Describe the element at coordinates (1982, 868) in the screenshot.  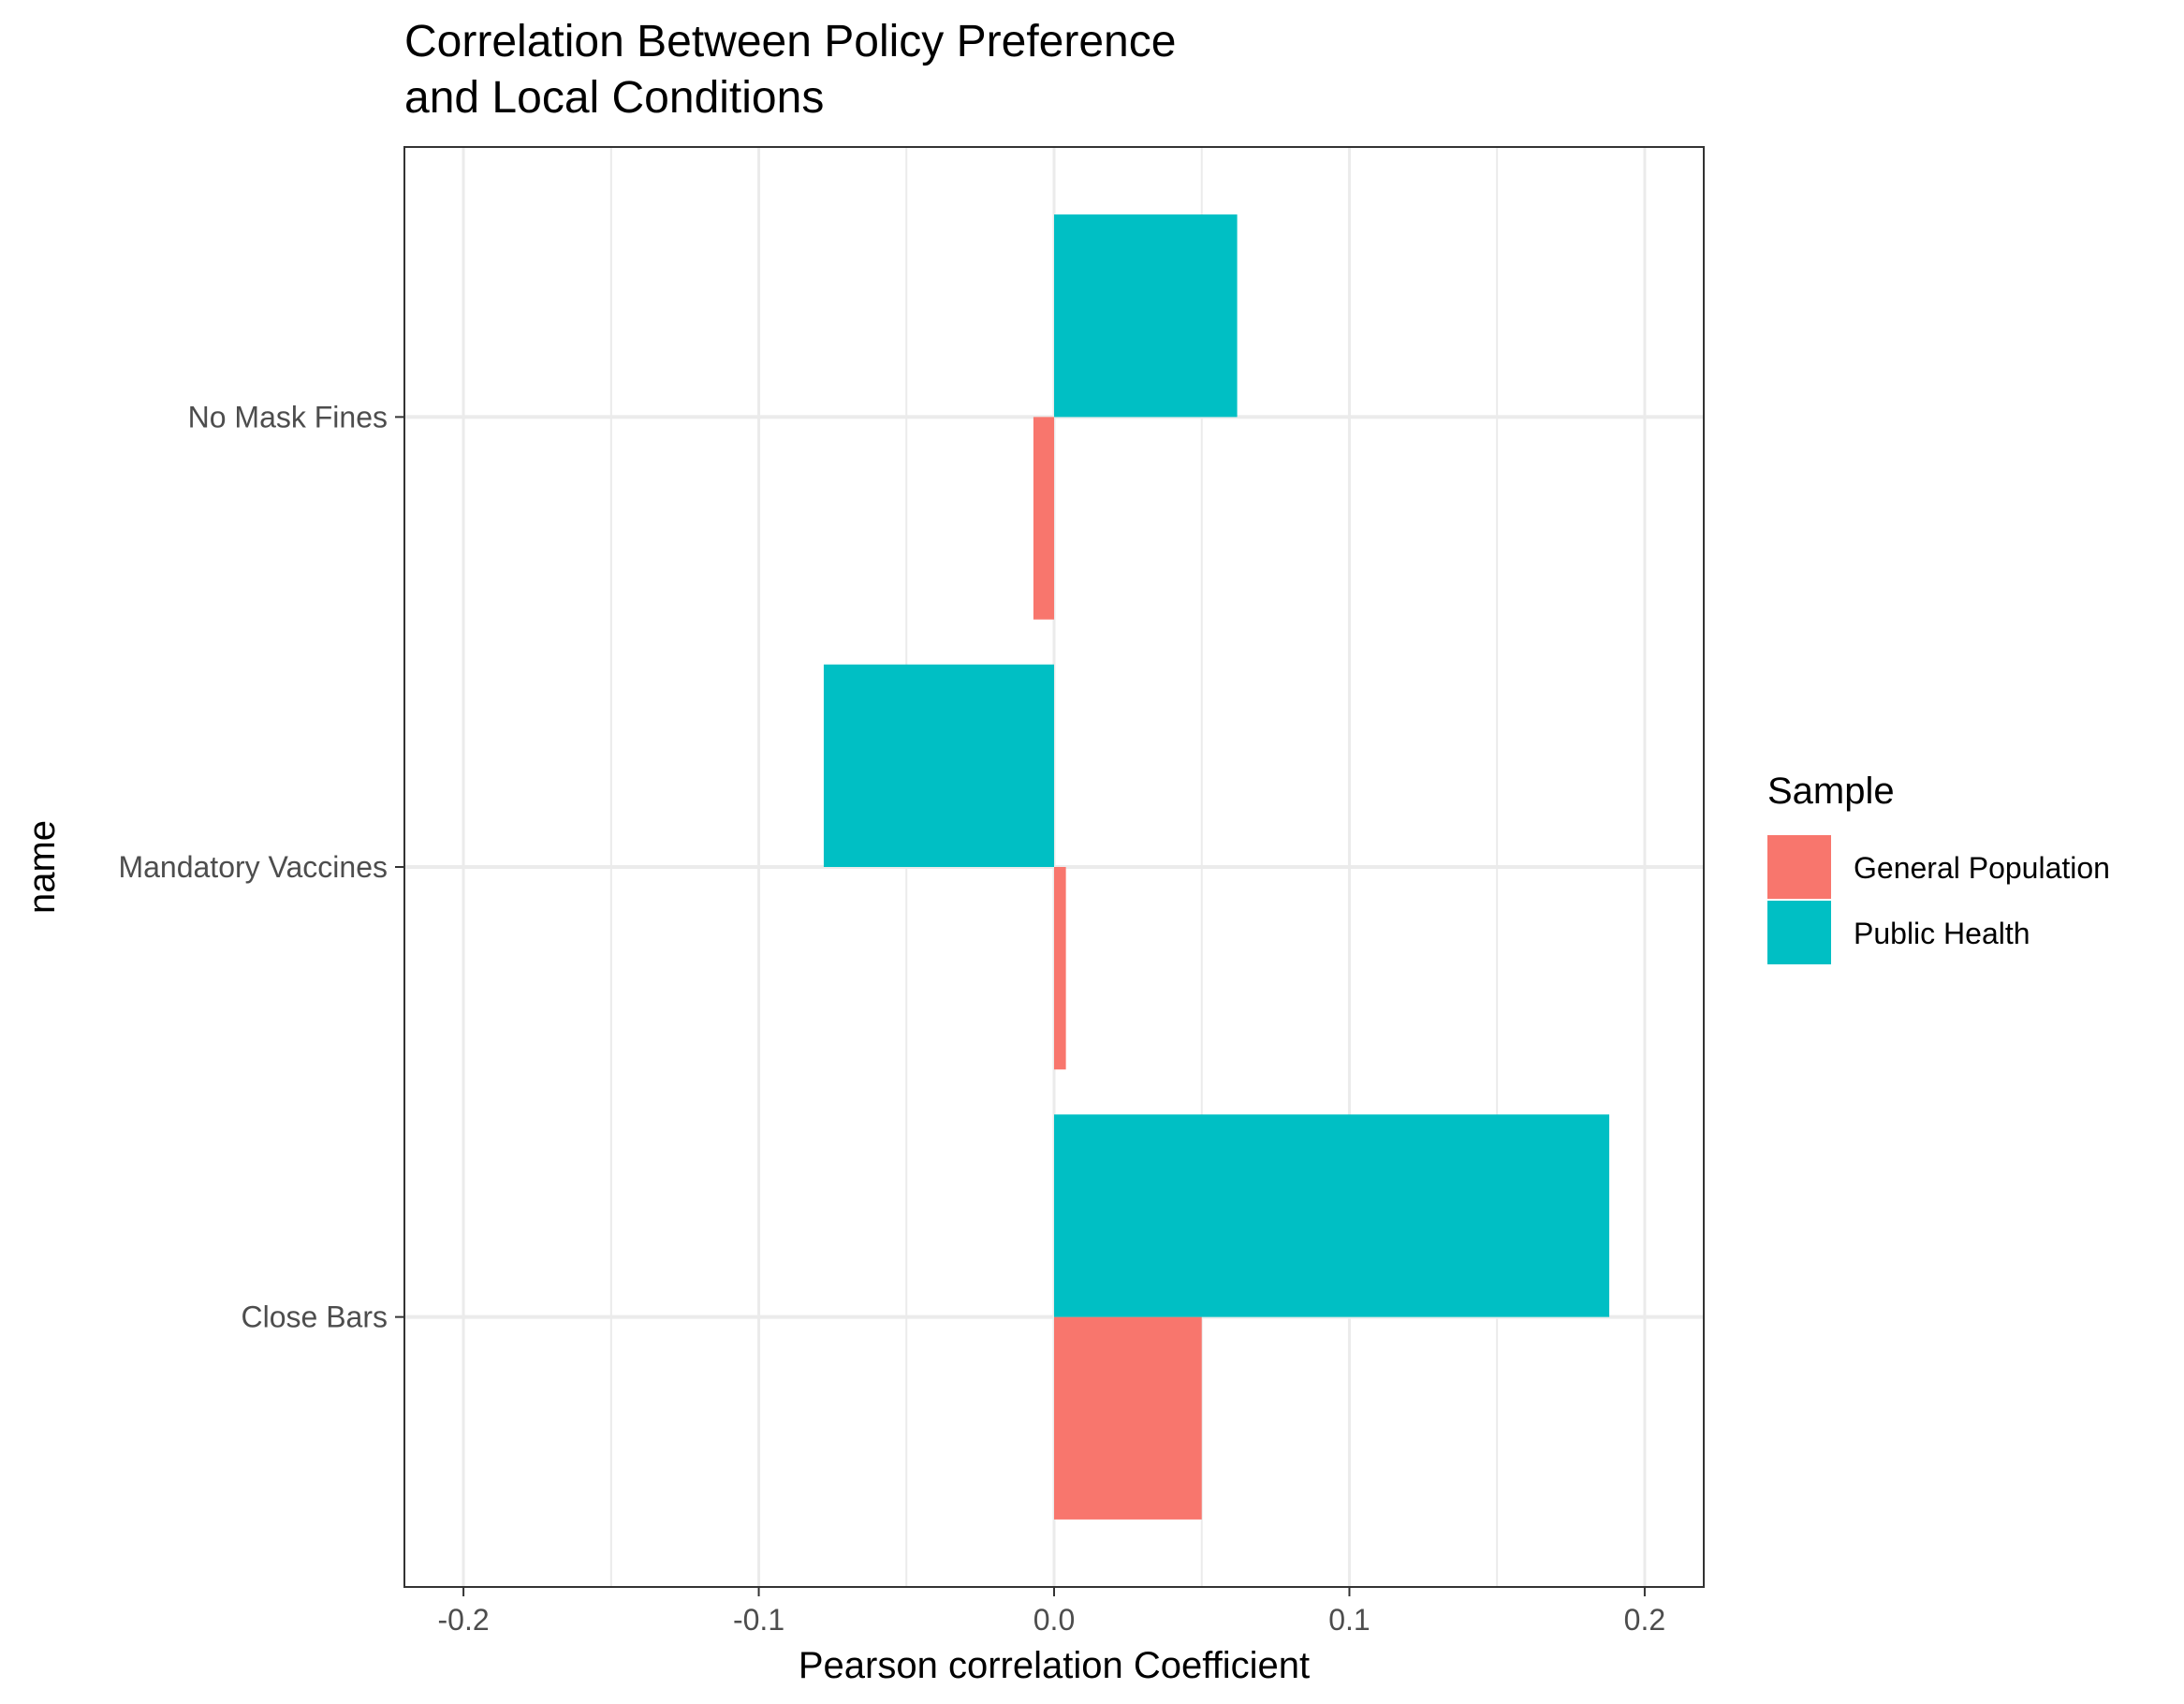
I see `legend-label: General Population` at that location.